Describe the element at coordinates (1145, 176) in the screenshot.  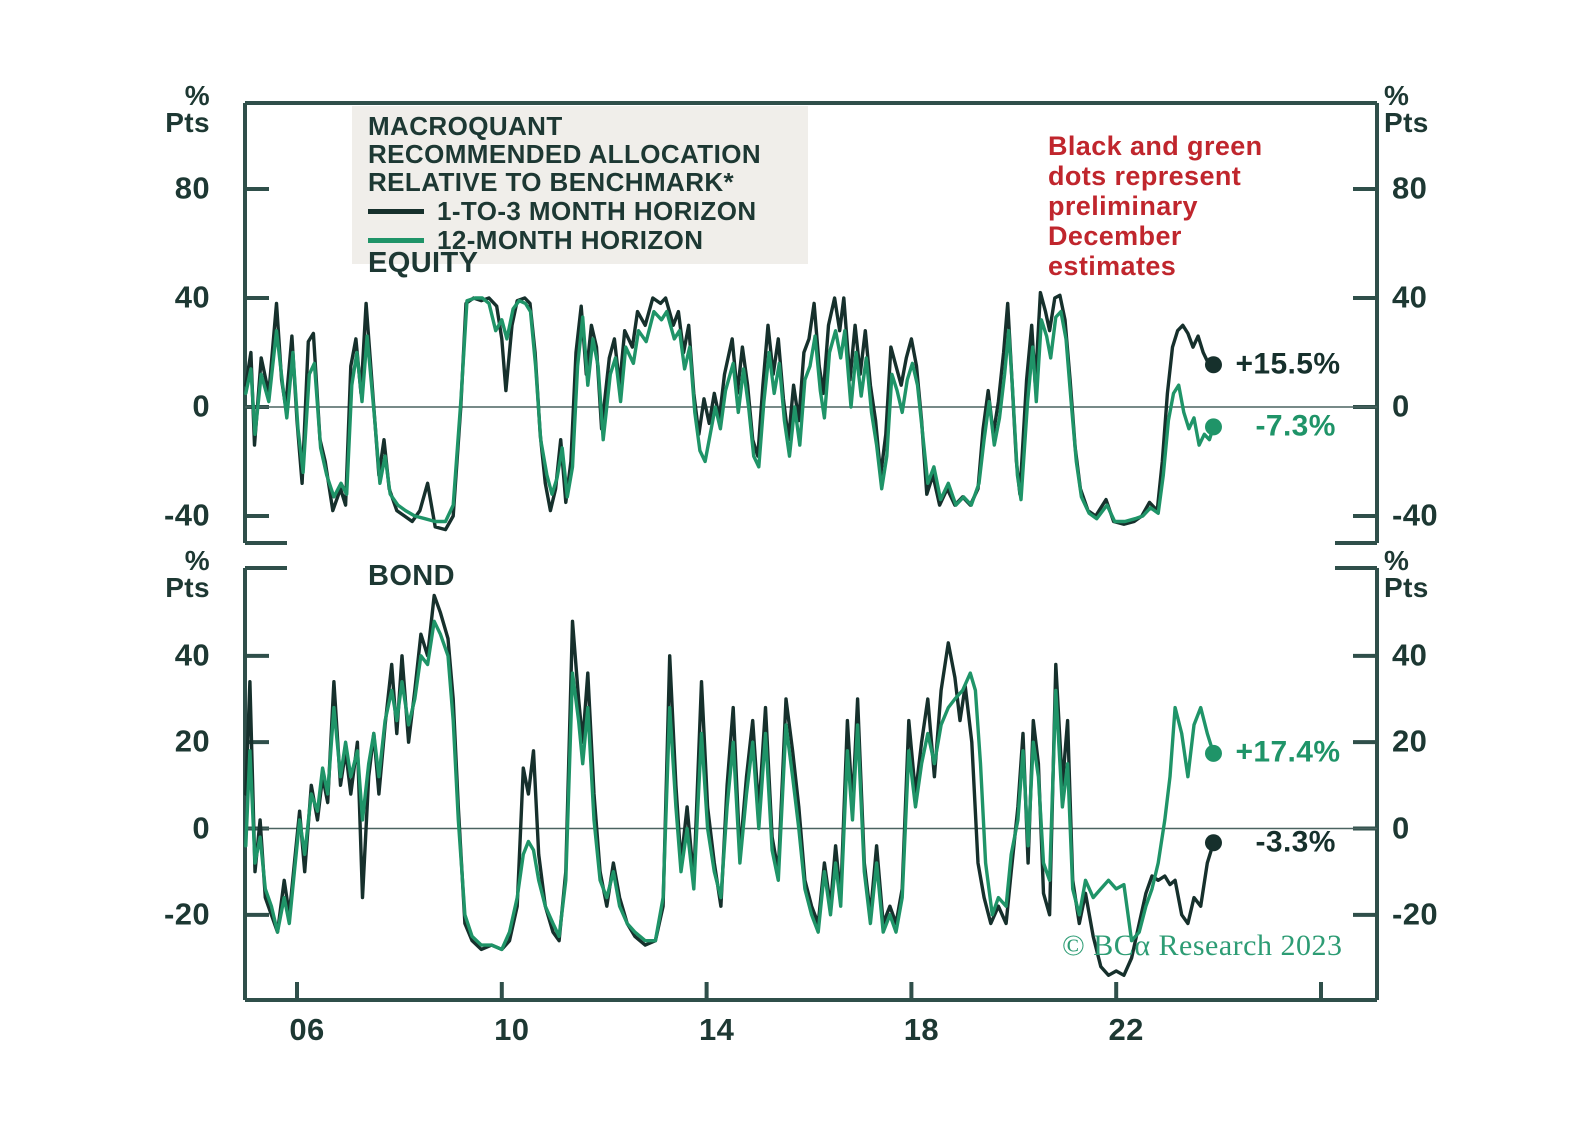
I see `annotation-line: dots represent` at that location.